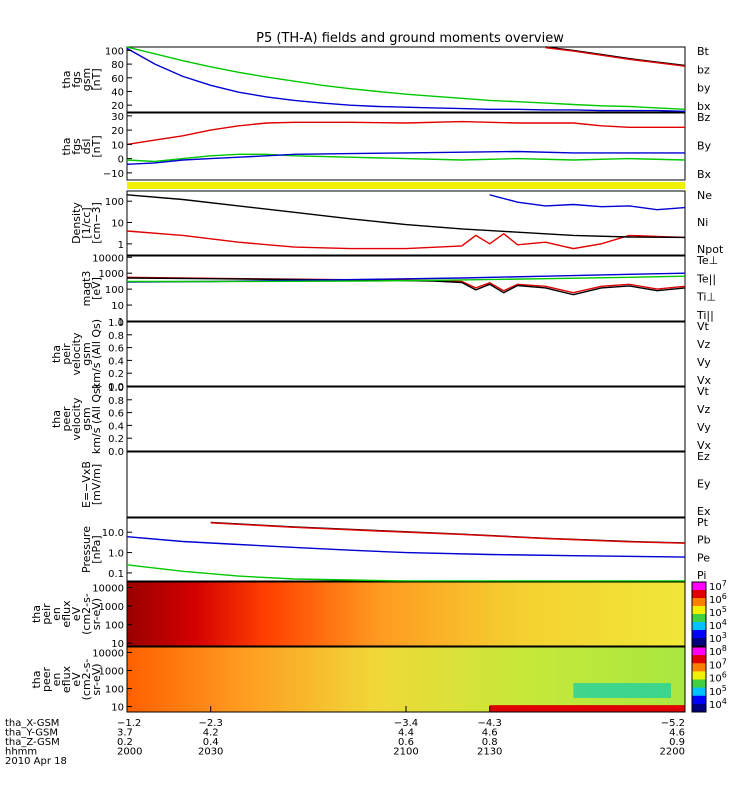 The height and width of the screenshot is (800, 750). I want to click on y-axis-label: Pressure, so click(86, 549).